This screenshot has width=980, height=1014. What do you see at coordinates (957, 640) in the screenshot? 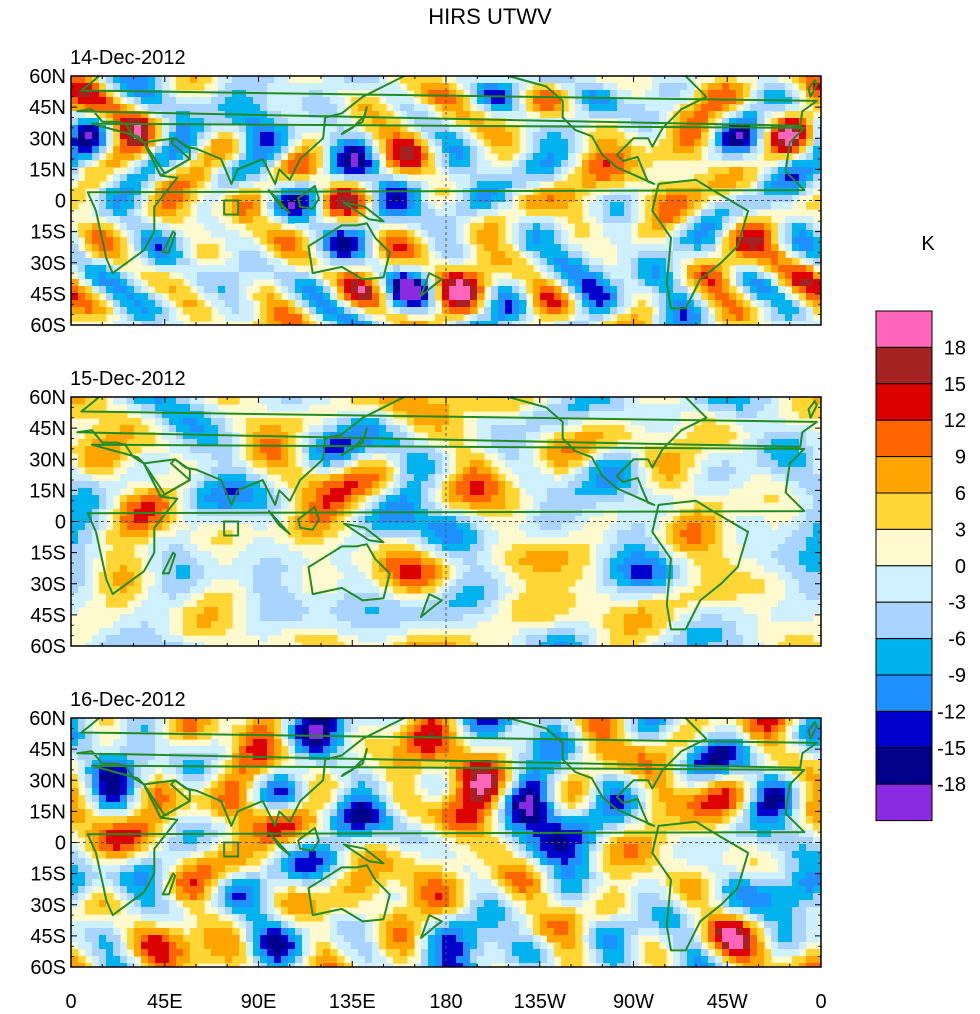
I see `colorbar-level: -6` at bounding box center [957, 640].